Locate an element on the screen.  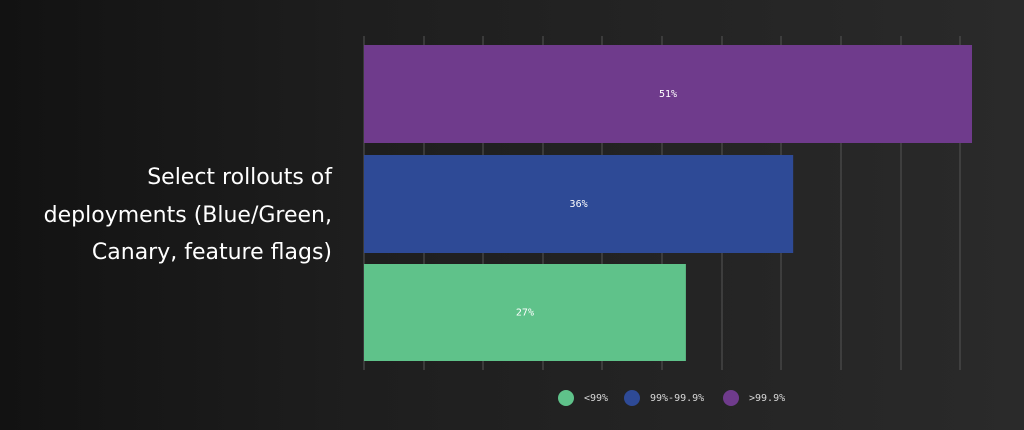
legend-label-above-999: >99.9% is located at coordinates (767, 398).